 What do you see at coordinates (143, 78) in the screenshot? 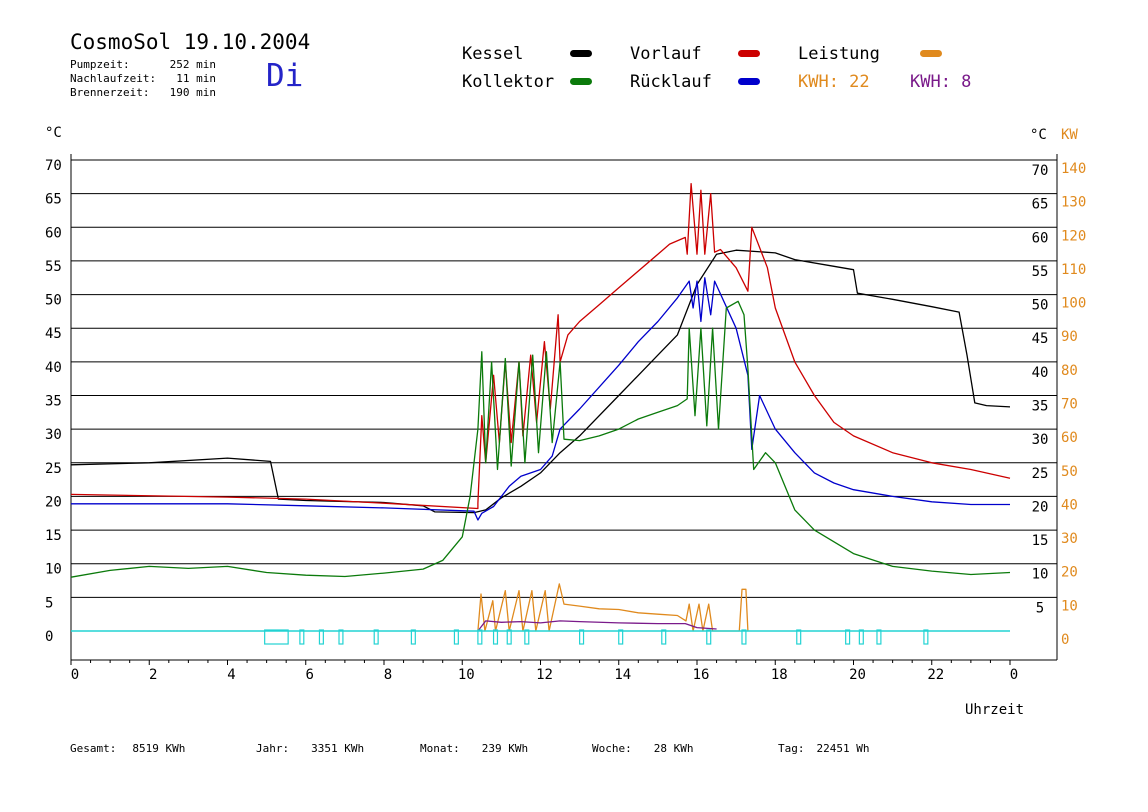
I see `stat-nachlaufzeit: Nachlaufzeit: 11 min` at bounding box center [143, 78].